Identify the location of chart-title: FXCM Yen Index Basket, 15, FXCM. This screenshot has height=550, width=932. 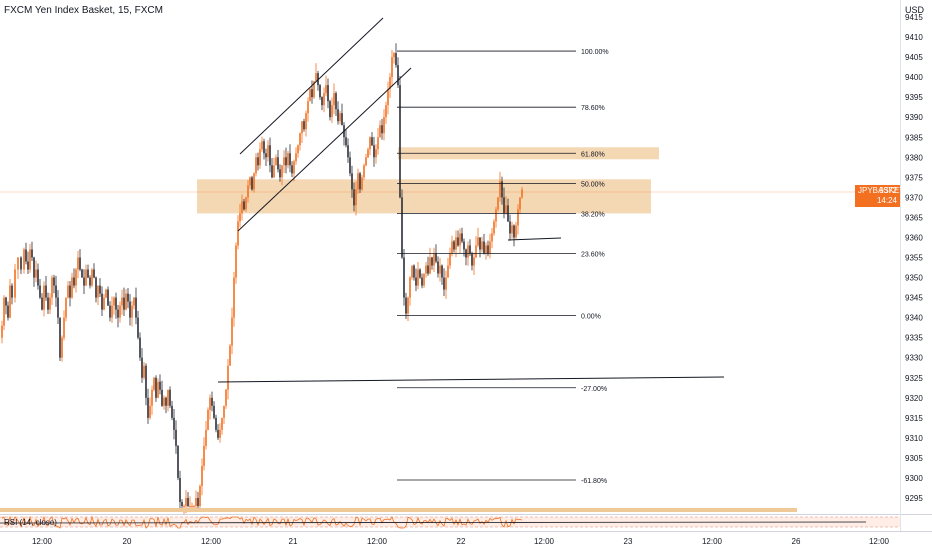
(83, 10).